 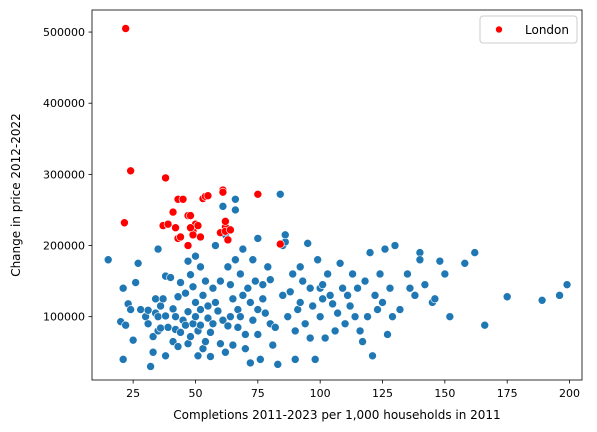 I want to click on y-tick-label-1: 200000, so click(x=64, y=246).